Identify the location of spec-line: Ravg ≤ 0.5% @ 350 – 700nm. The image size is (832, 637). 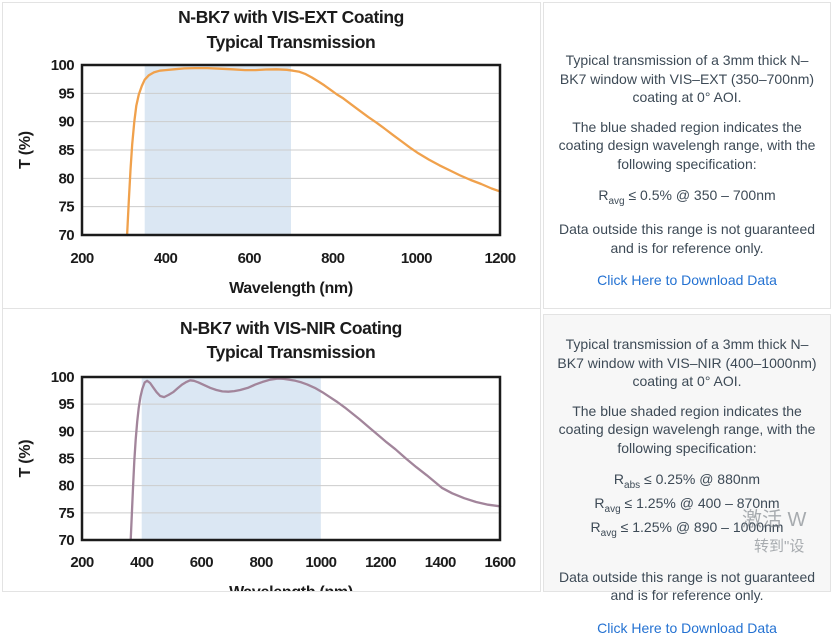
(687, 196).